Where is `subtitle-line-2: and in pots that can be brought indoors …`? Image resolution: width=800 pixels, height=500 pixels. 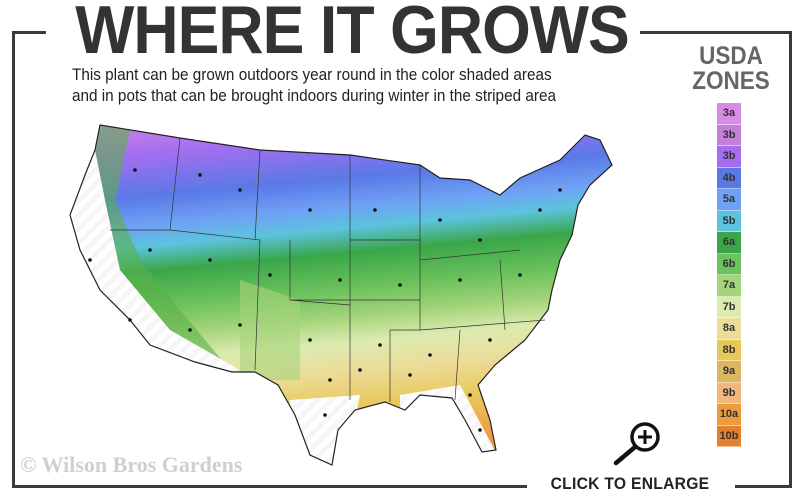
subtitle-line-2: and in pots that can be brought indoors … is located at coordinates (314, 95).